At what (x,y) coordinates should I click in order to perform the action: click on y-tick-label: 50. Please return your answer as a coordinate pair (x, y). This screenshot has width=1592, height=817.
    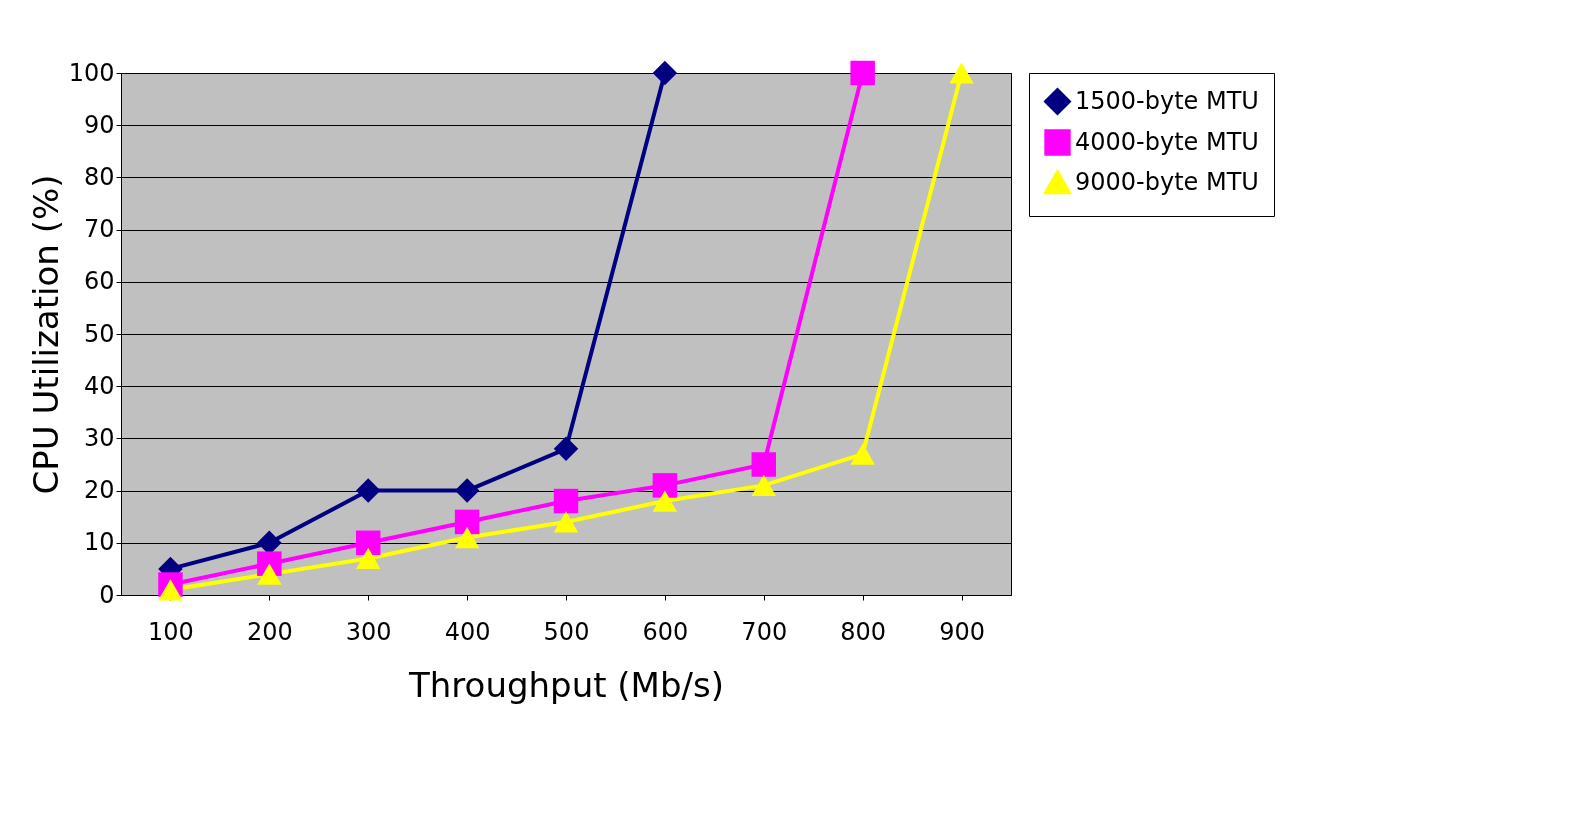
    Looking at the image, I should click on (99, 333).